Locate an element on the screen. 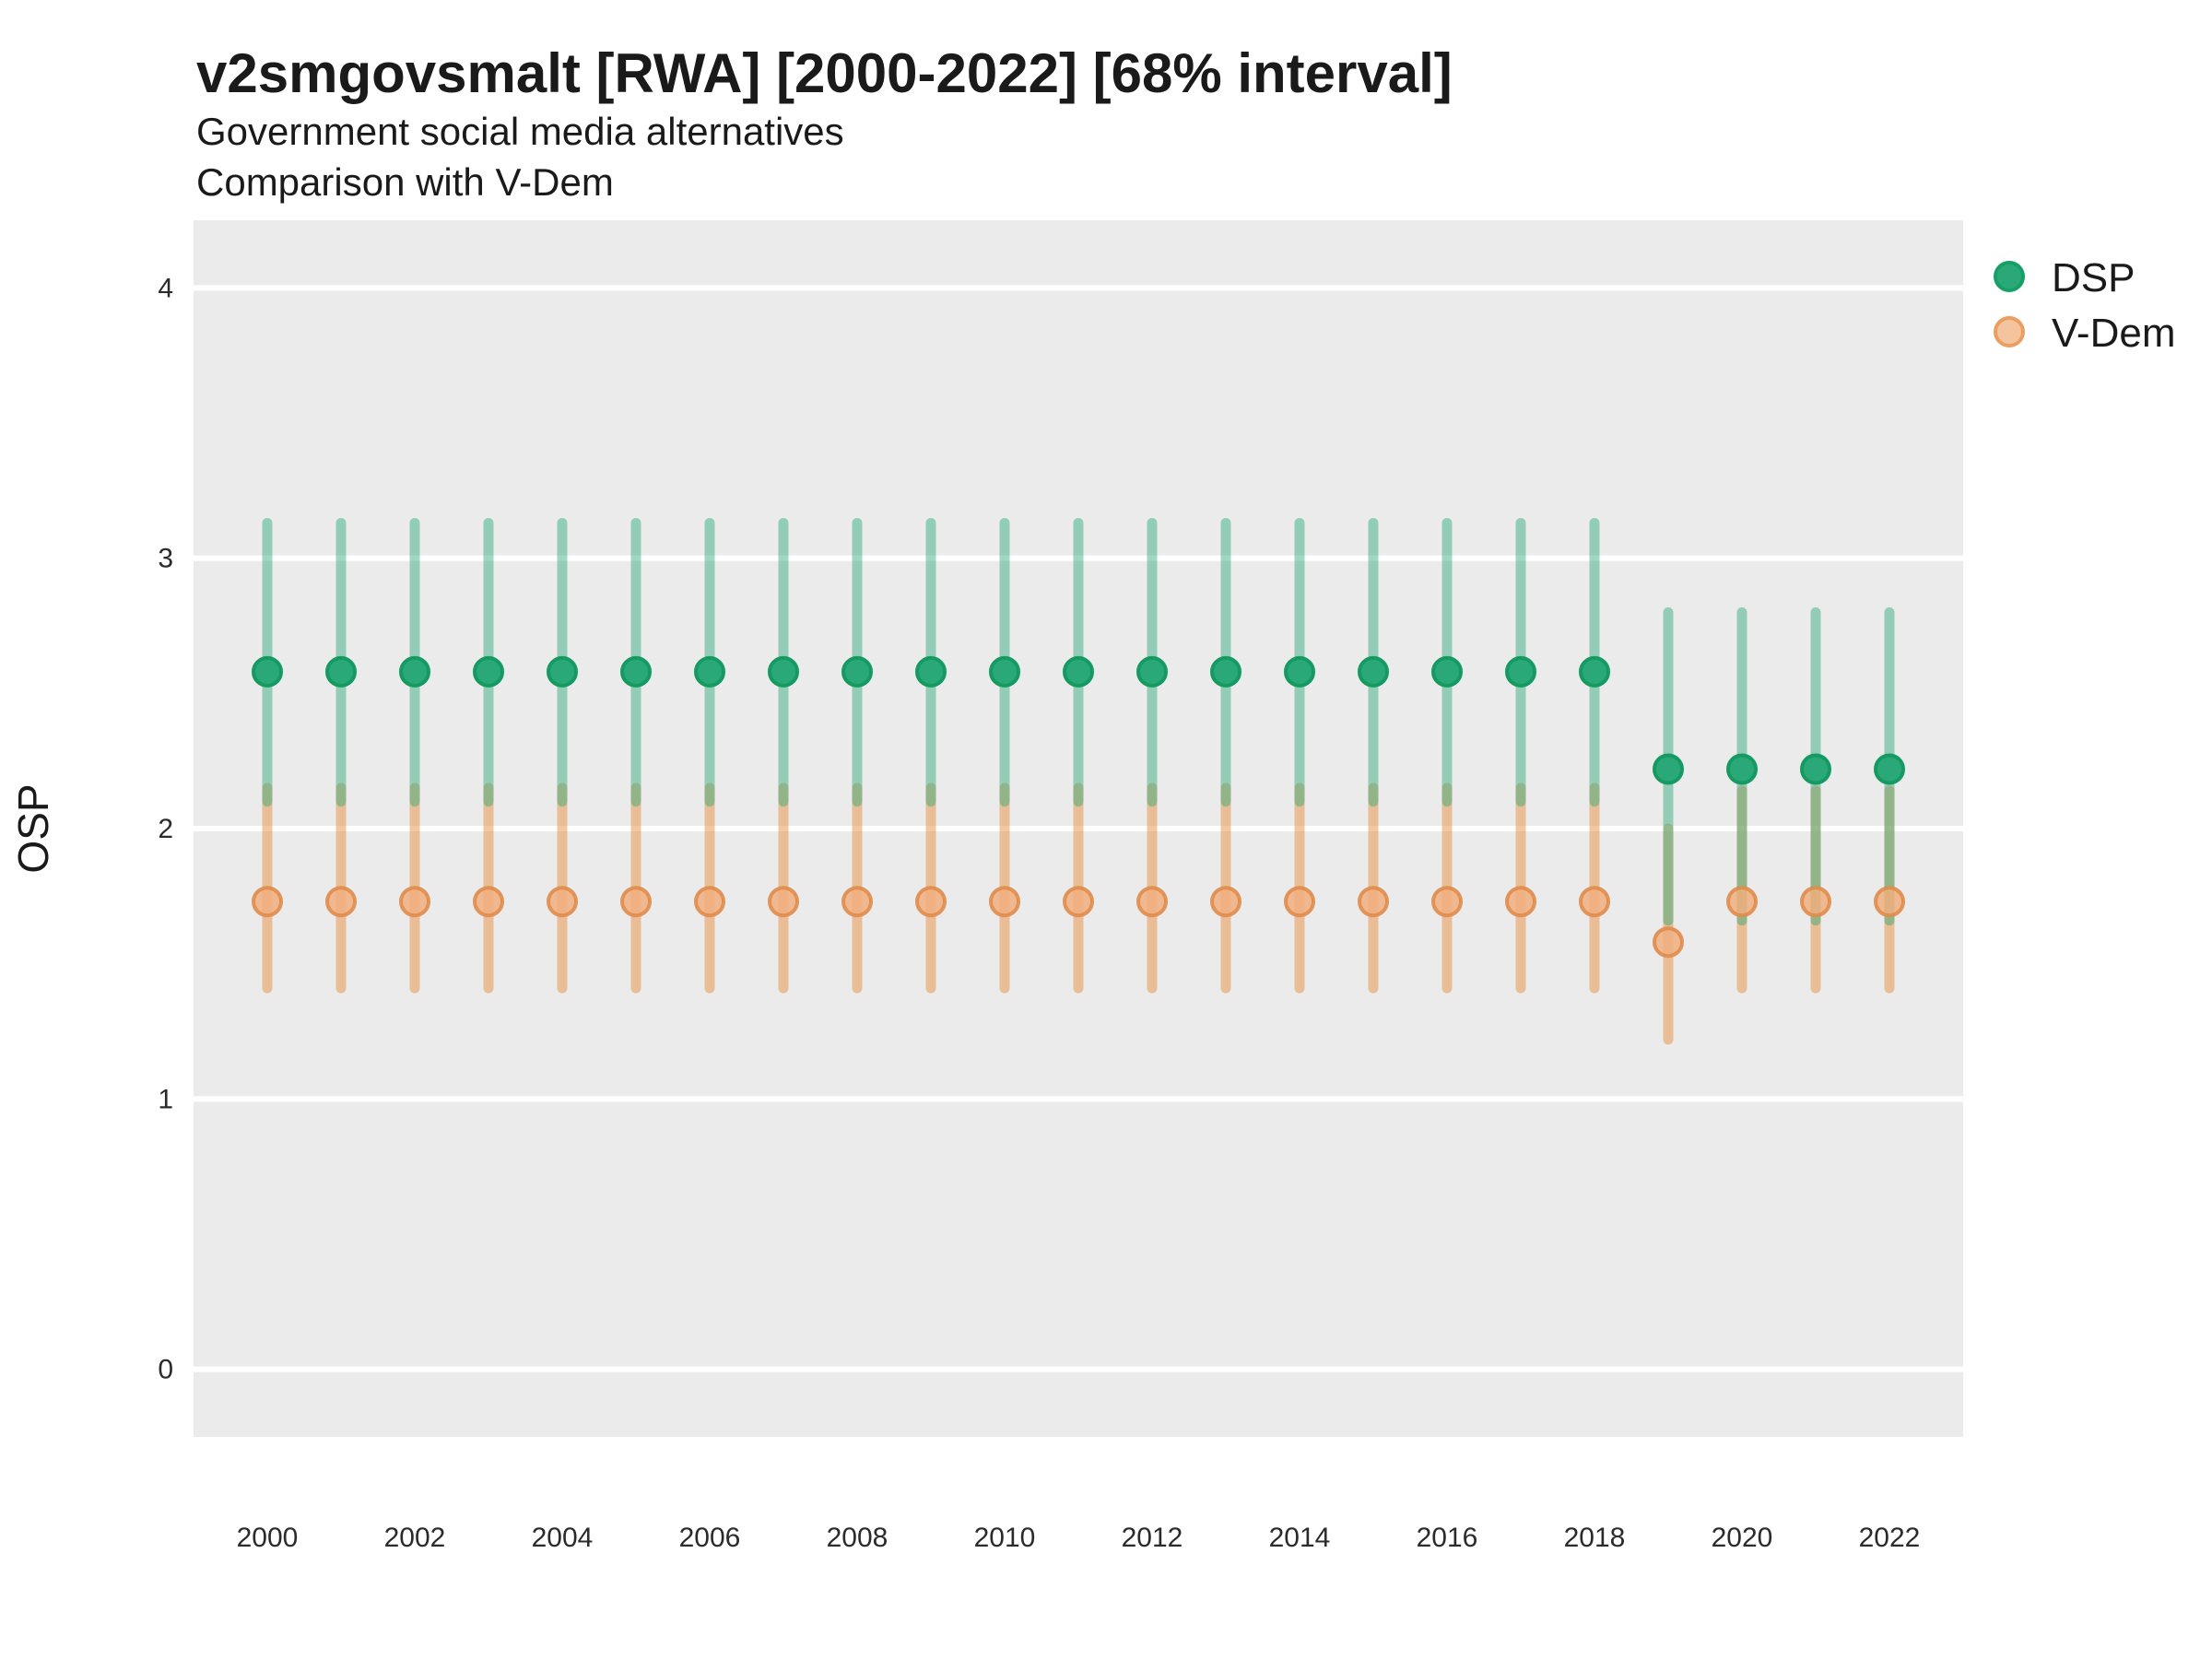  x-tick-label-2008: 2008 is located at coordinates (857, 1538).